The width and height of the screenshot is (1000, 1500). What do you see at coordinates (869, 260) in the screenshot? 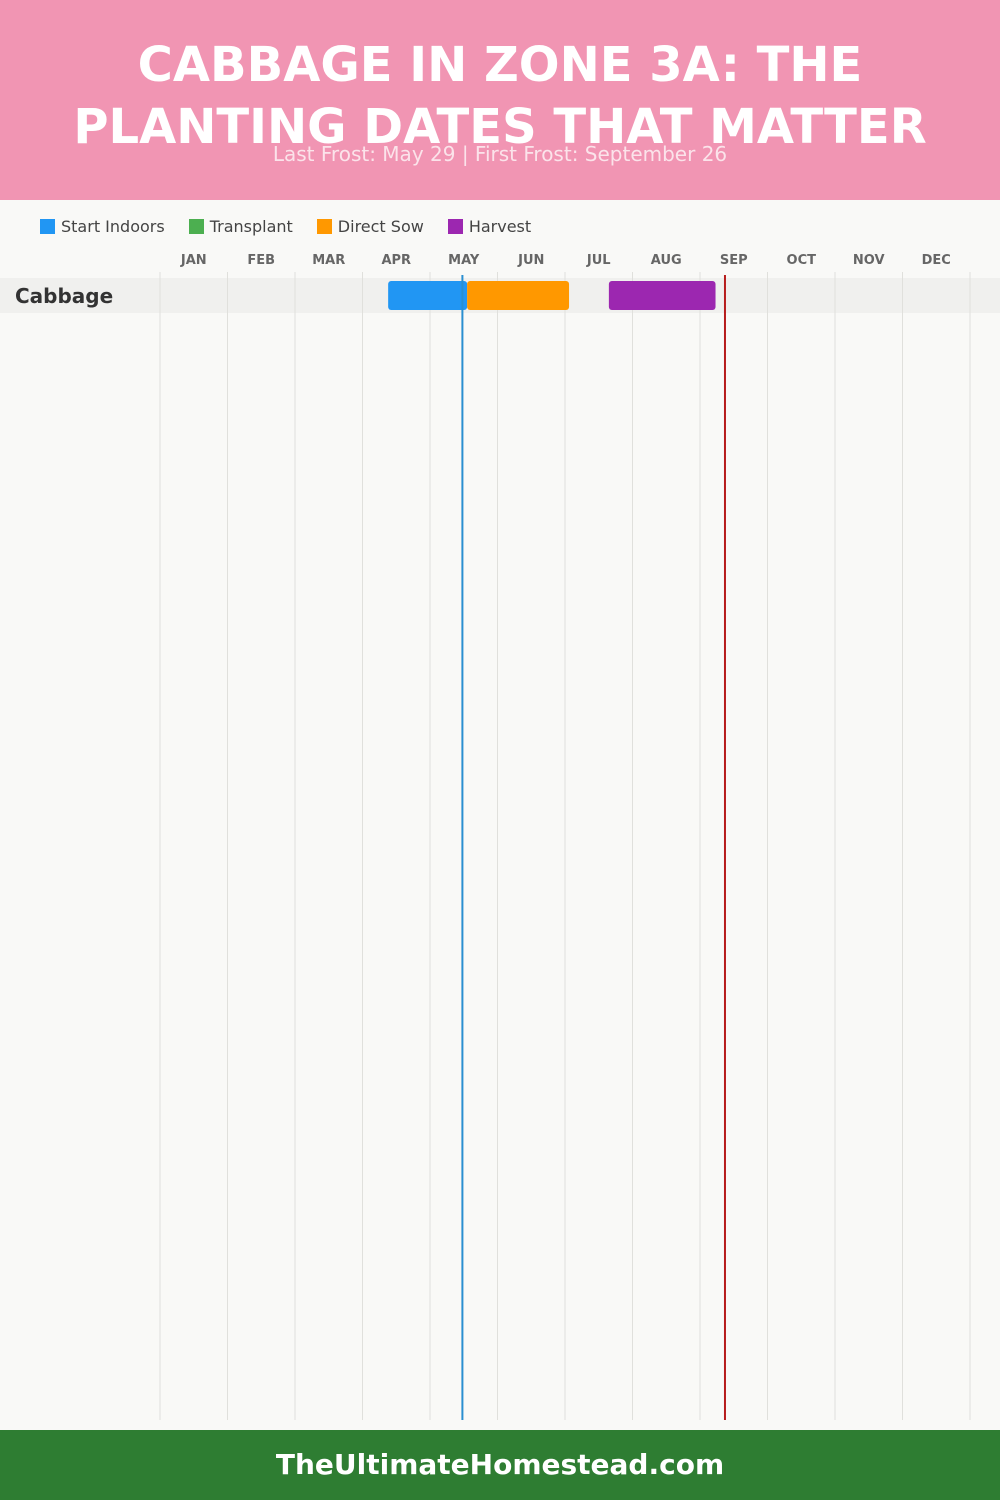
I see `month-tick-label: NOV` at bounding box center [869, 260].